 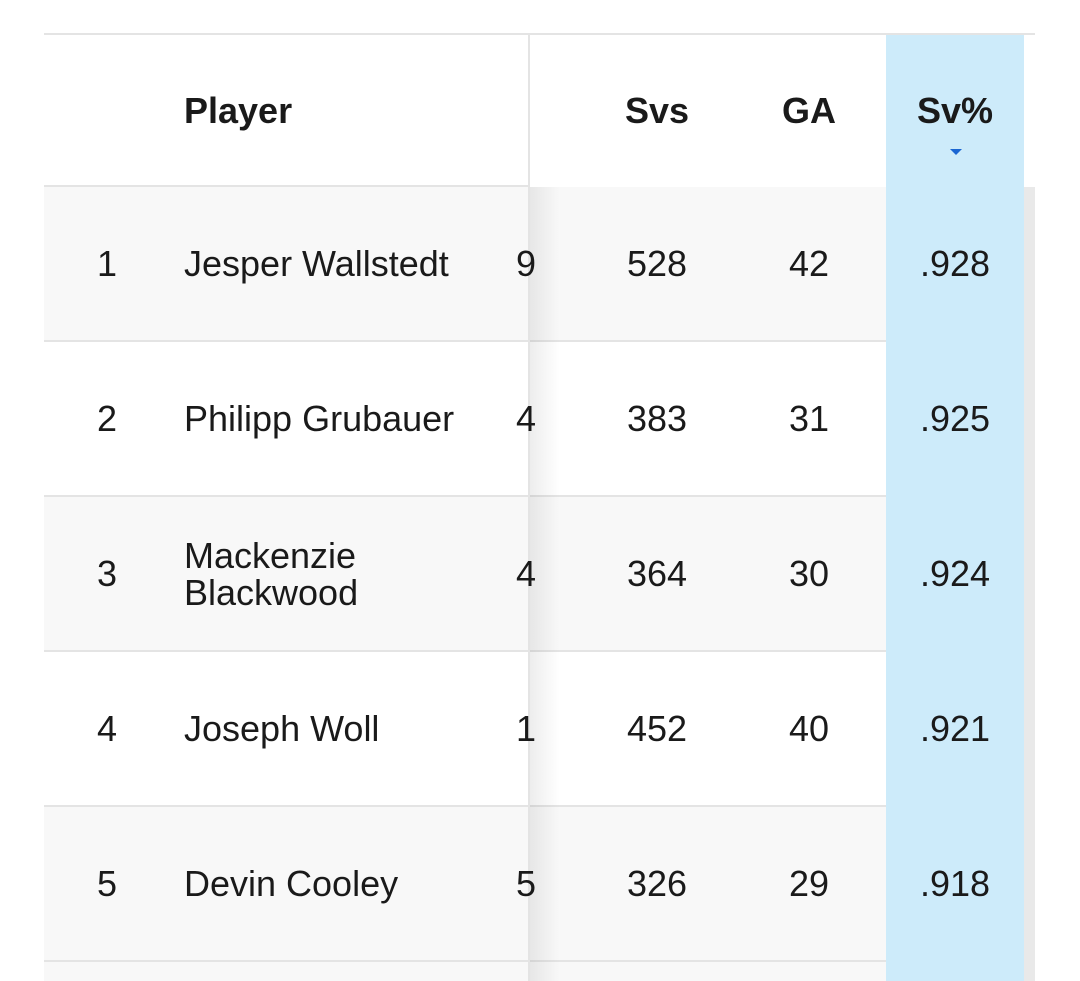 I want to click on svs-cell: 364, so click(x=657, y=573).